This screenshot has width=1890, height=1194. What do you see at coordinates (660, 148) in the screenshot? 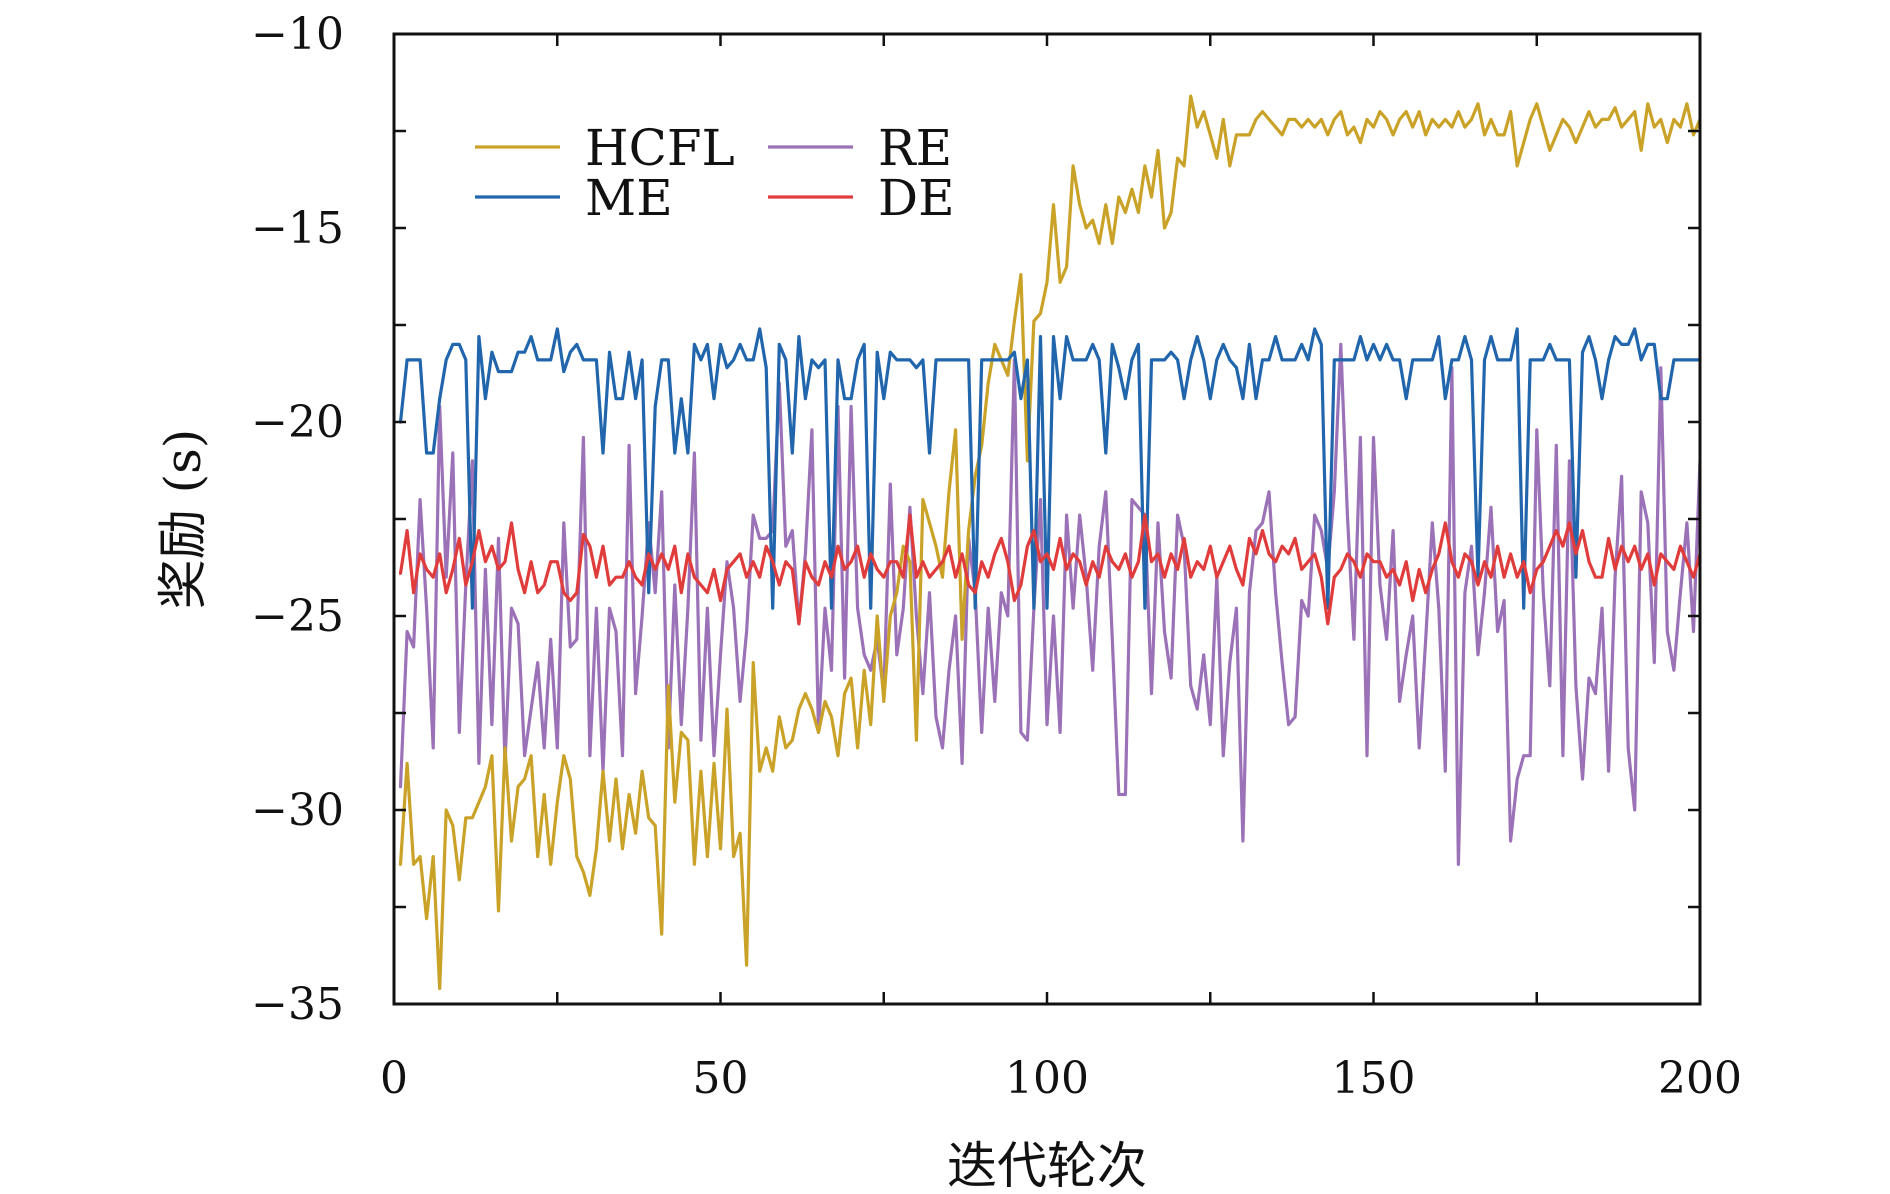
I see `legend-label-hcfl: HCFL` at bounding box center [660, 148].